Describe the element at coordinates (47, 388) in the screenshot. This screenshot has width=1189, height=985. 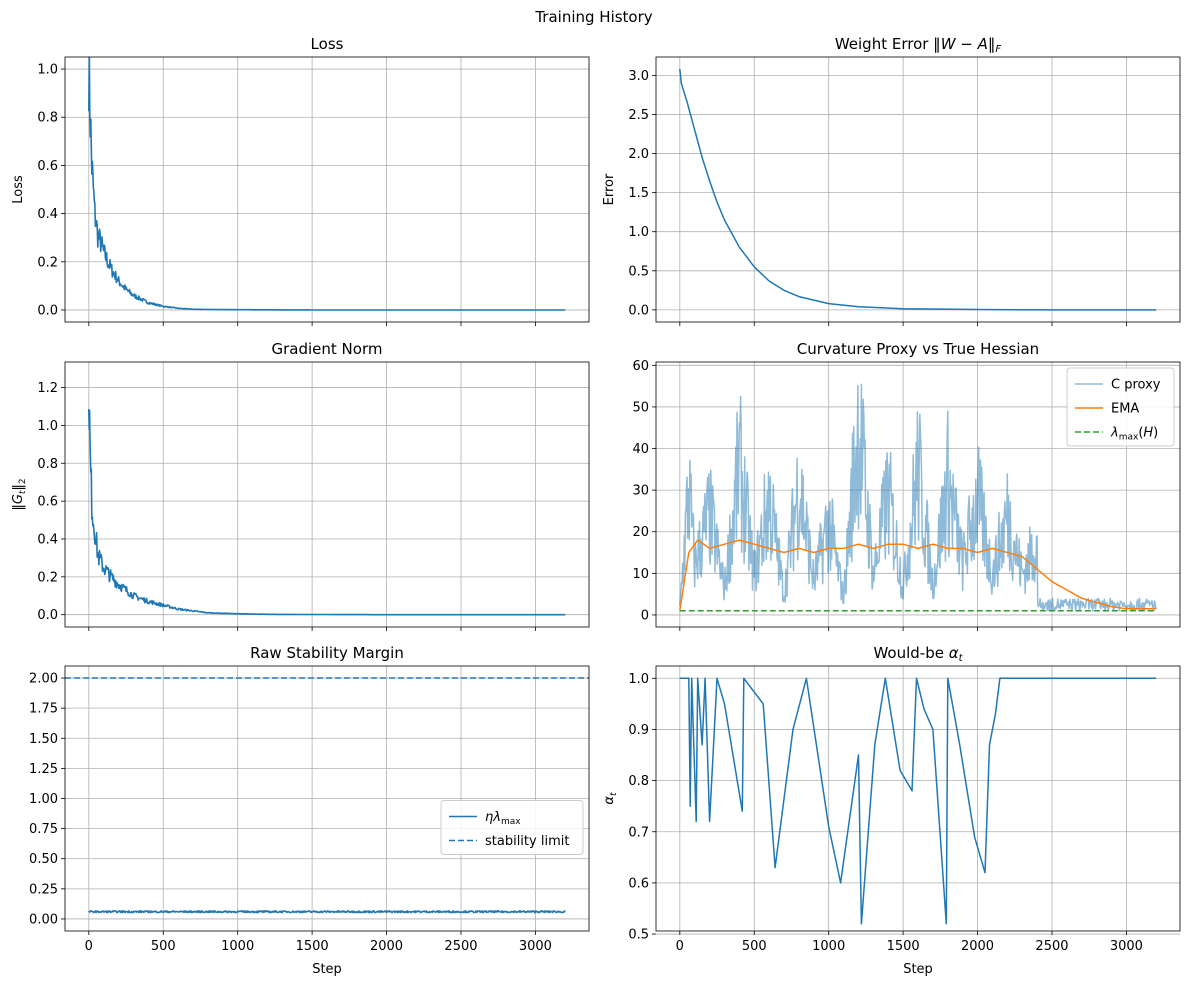
I see `gradient-norm-ytick-label-6: 1.2` at that location.